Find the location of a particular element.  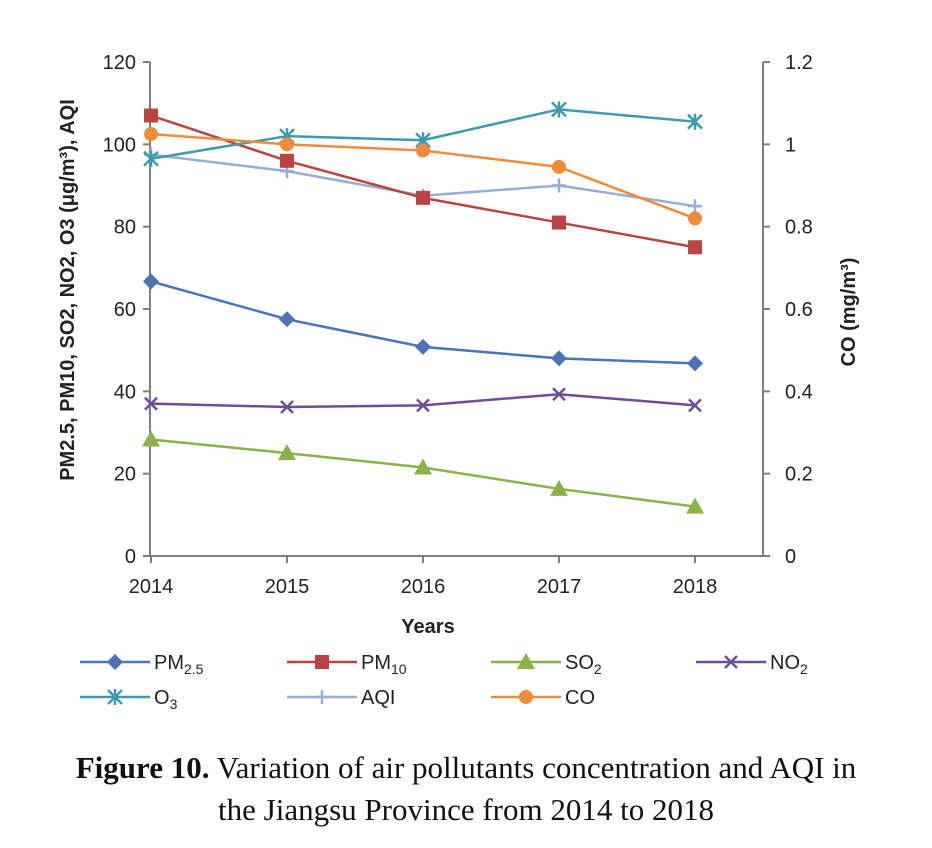

right-tick-label: 0 is located at coordinates (790, 557).